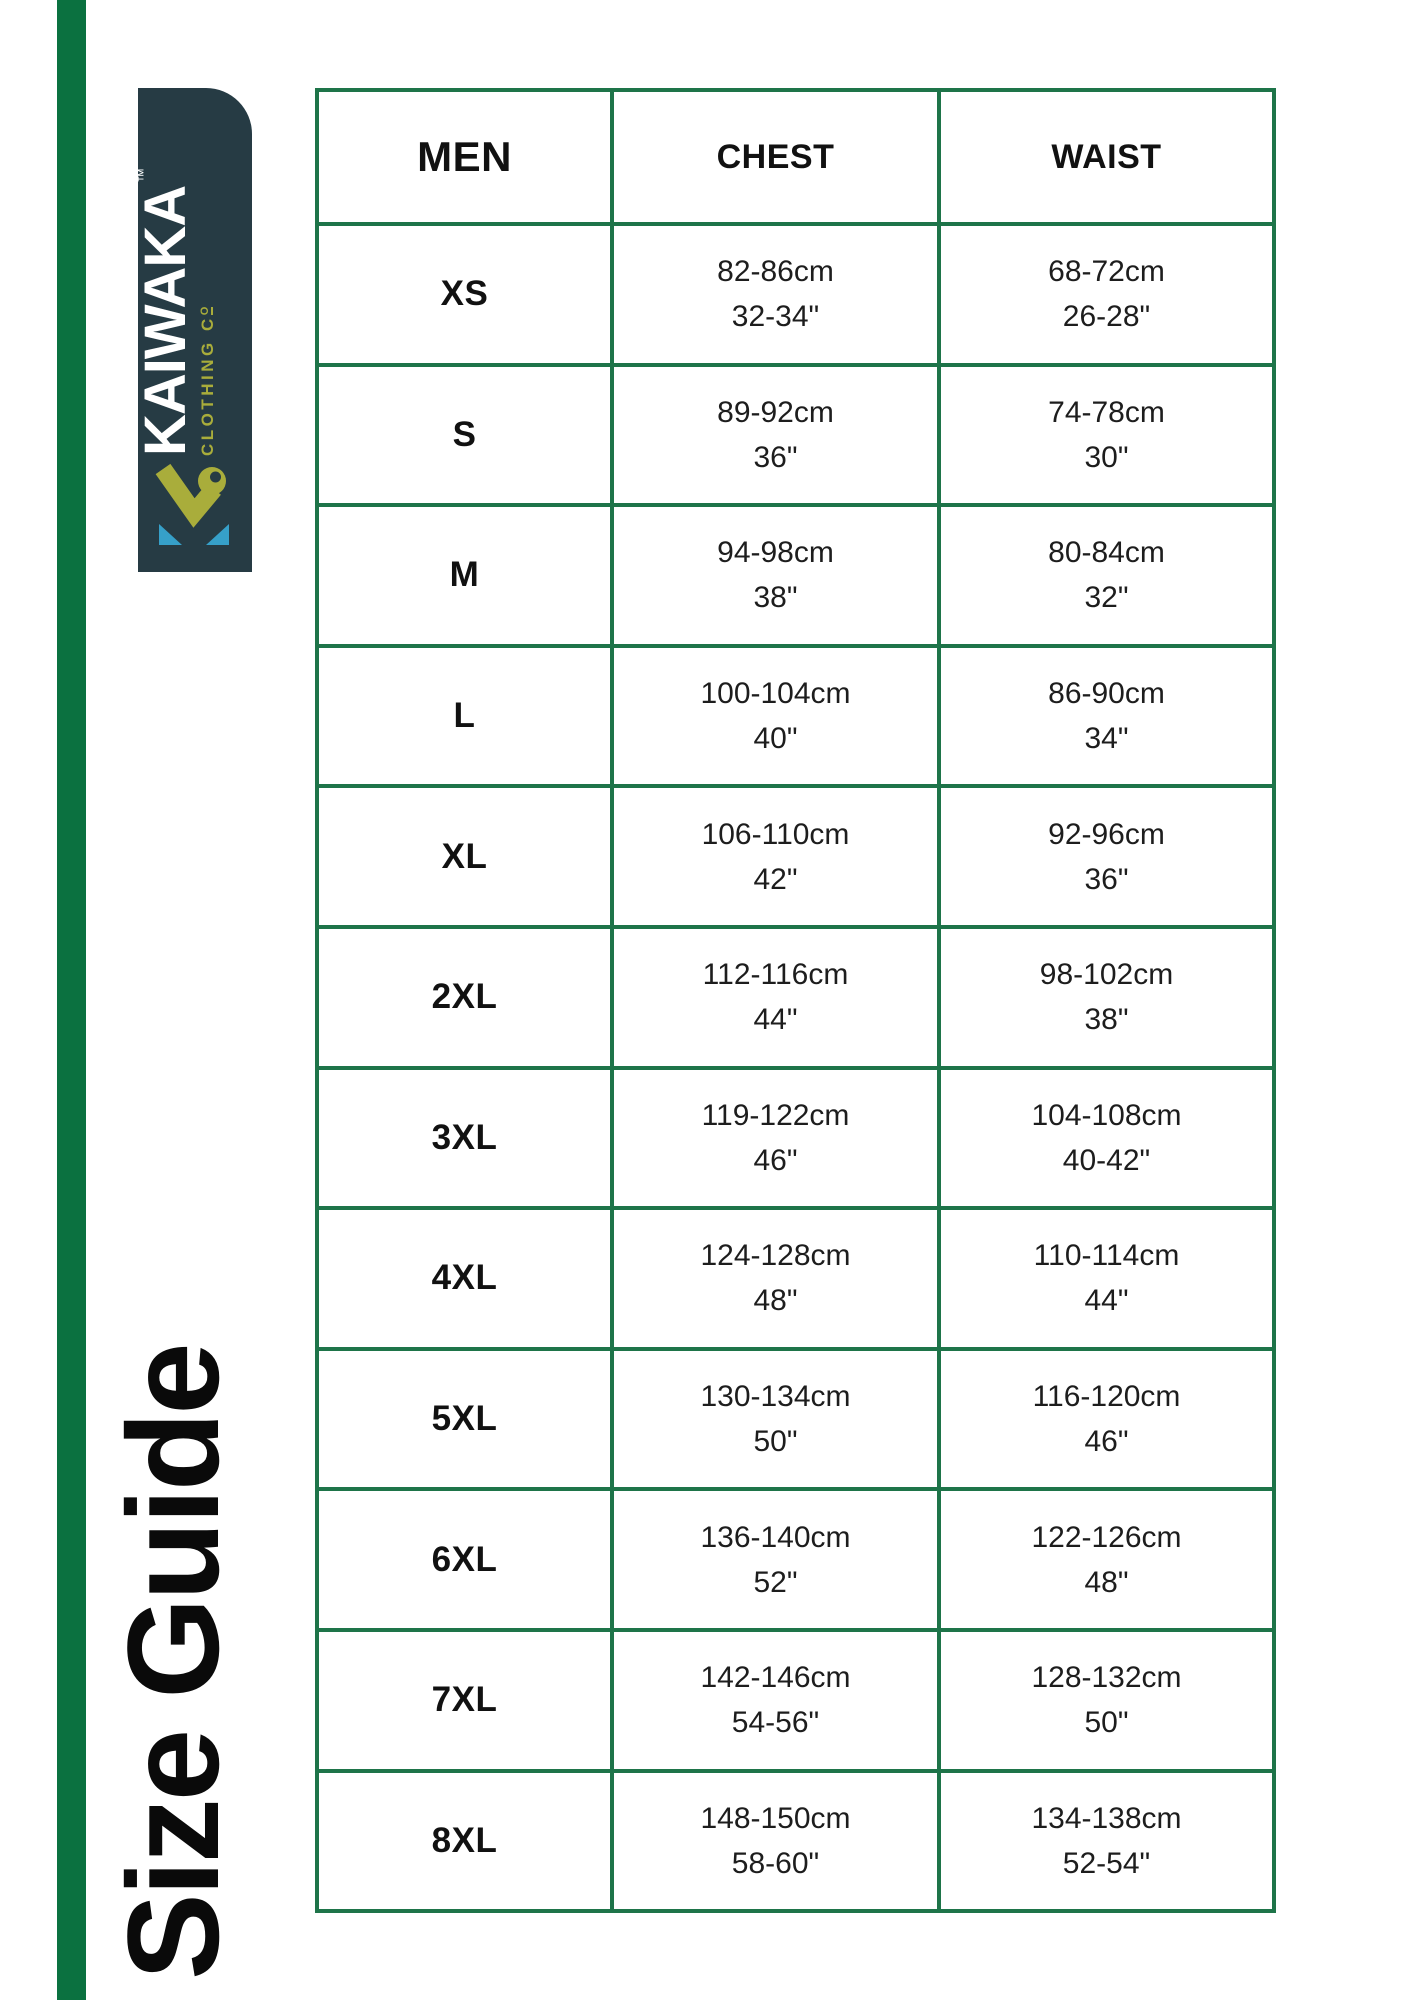 The height and width of the screenshot is (2000, 1414). Describe the element at coordinates (464, 294) in the screenshot. I see `size-label-cell: XS` at that location.